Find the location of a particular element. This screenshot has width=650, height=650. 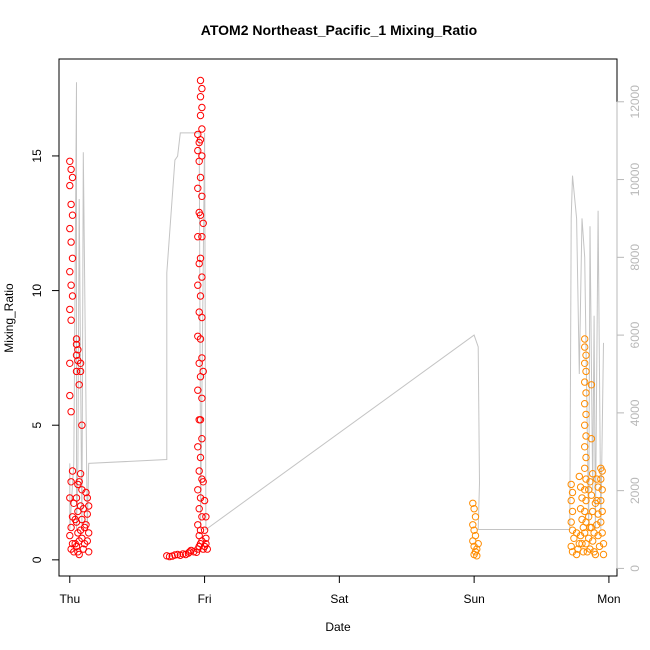

y2-axis: 0 2000 4000 6000 8000 10000 12000 is located at coordinates (629, 328).